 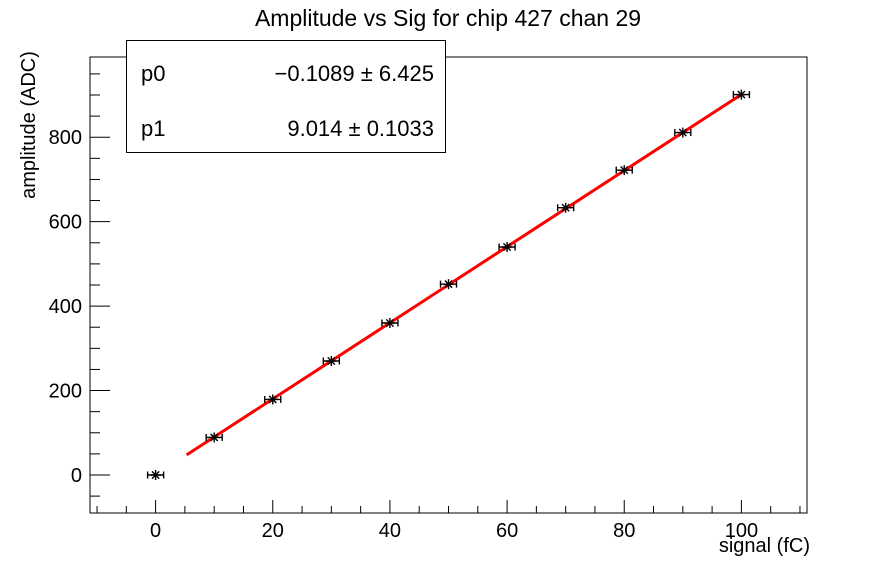 I want to click on x-axis-ticks: 0 20 40 60 80 100, so click(x=448, y=521).